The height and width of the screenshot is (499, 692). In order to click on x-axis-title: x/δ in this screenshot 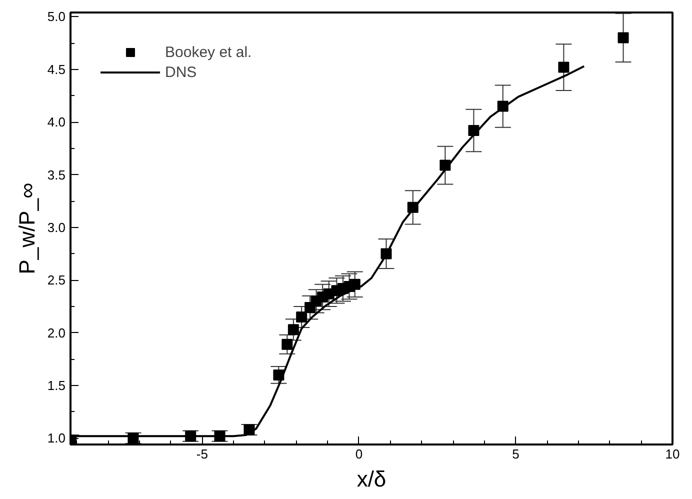, I will do `click(371, 479)`.